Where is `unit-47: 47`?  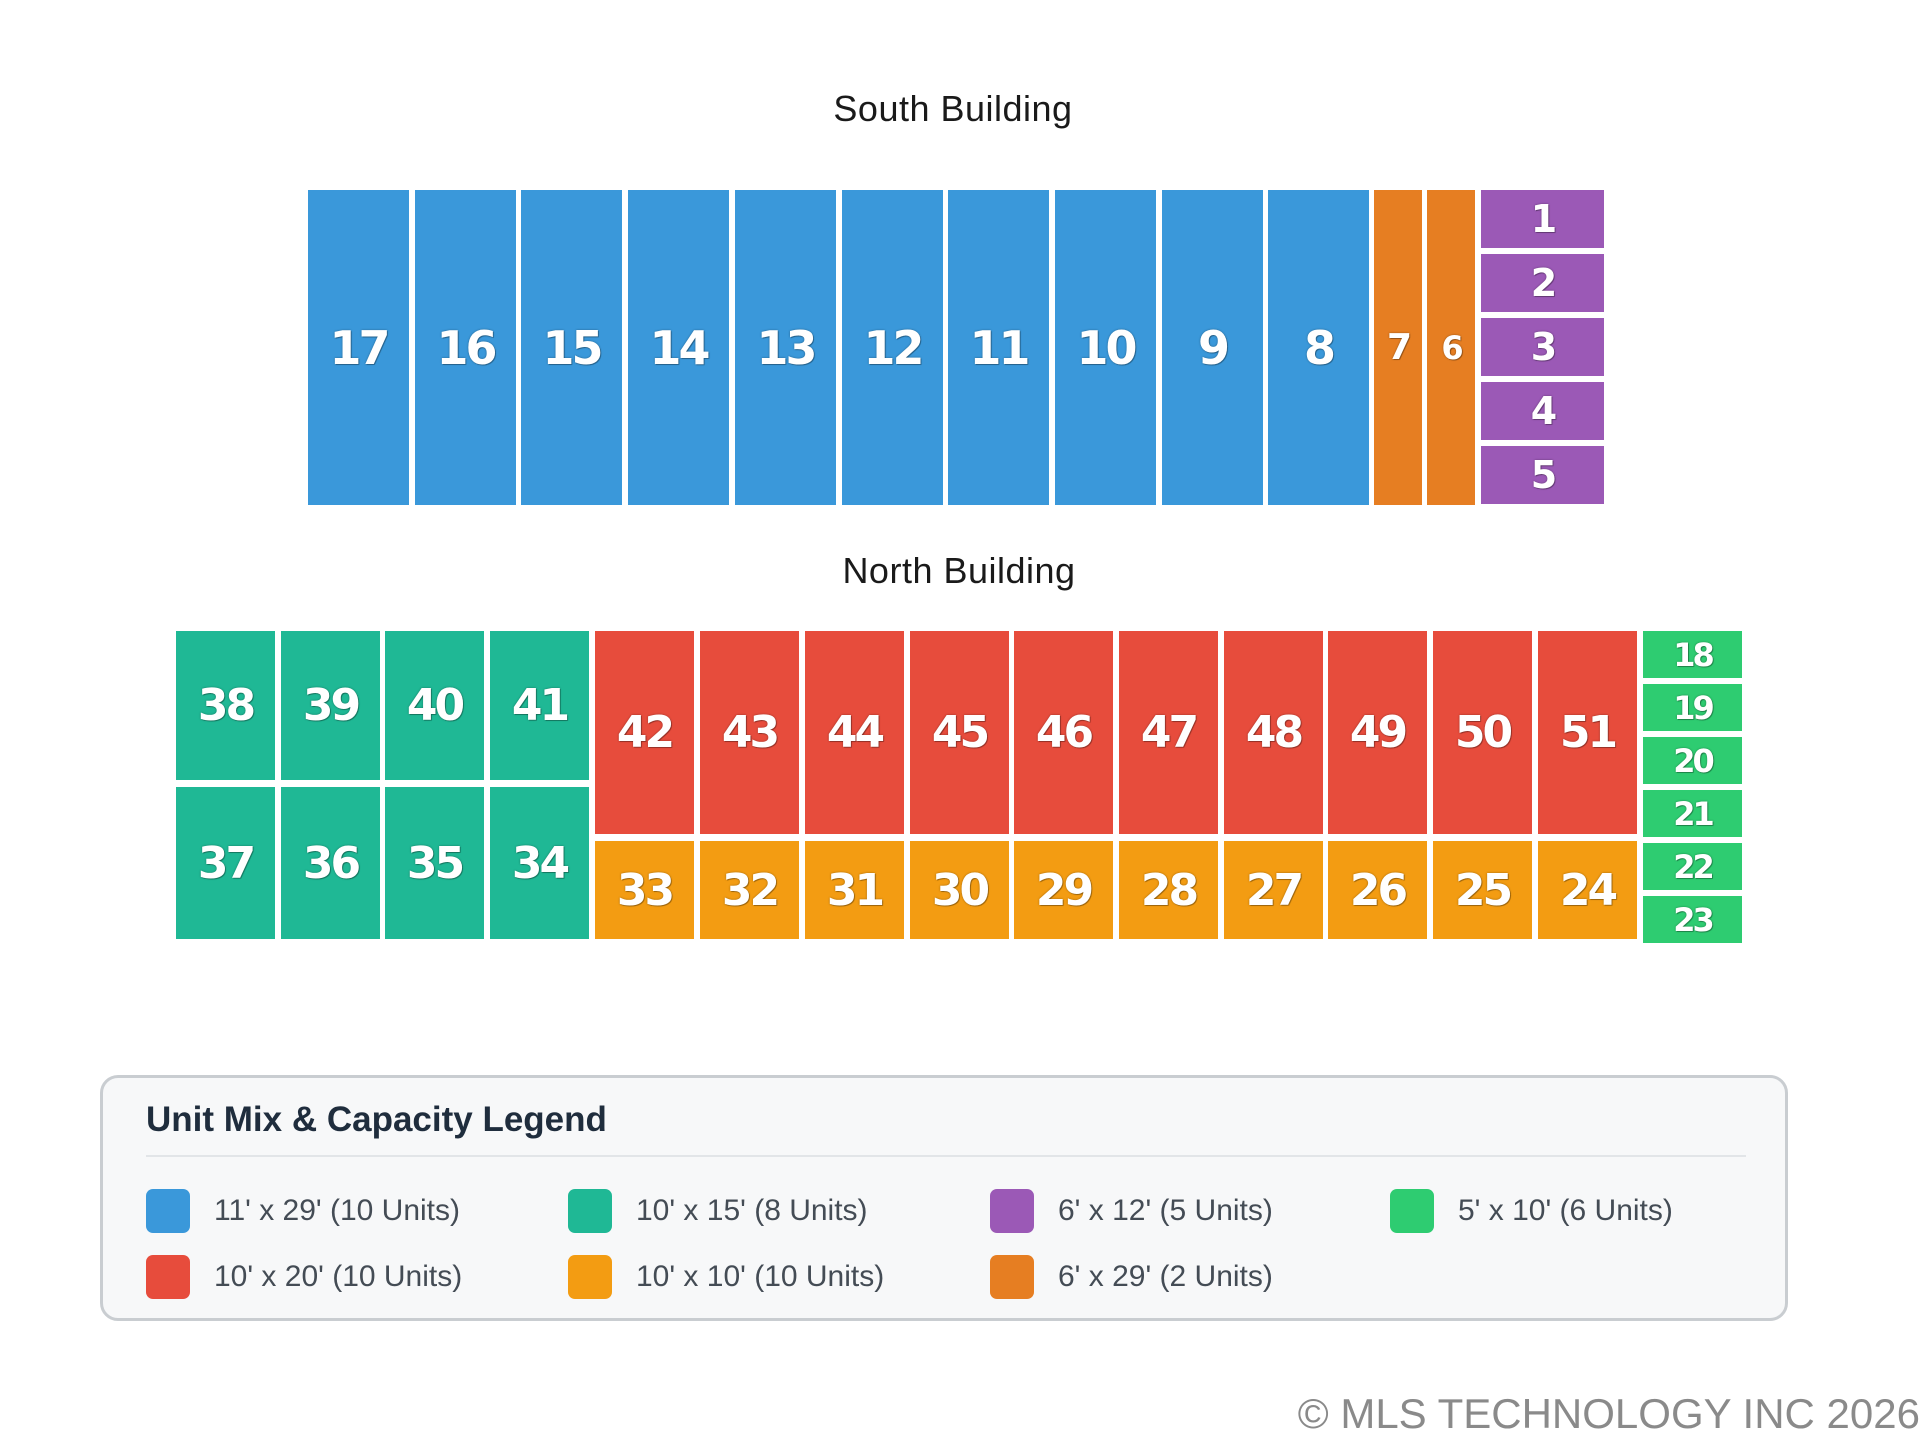
unit-47: 47 is located at coordinates (1168, 732).